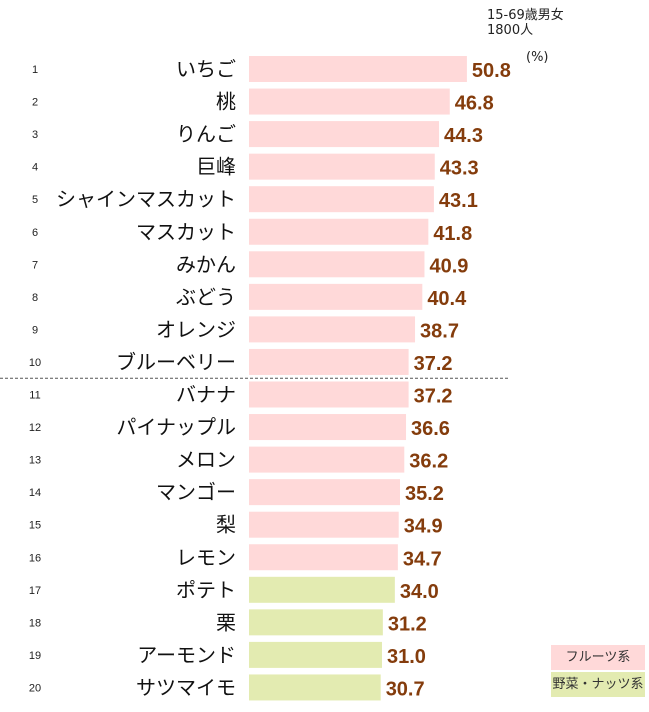 The width and height of the screenshot is (649, 712). Describe the element at coordinates (196, 329) in the screenshot. I see `category-label: オレンジ` at that location.